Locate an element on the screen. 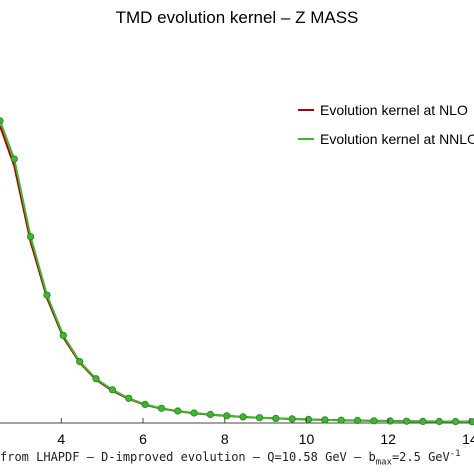 Image resolution: width=474 pixels, height=474 pixels. legend-swatch-nnlo is located at coordinates (306, 139).